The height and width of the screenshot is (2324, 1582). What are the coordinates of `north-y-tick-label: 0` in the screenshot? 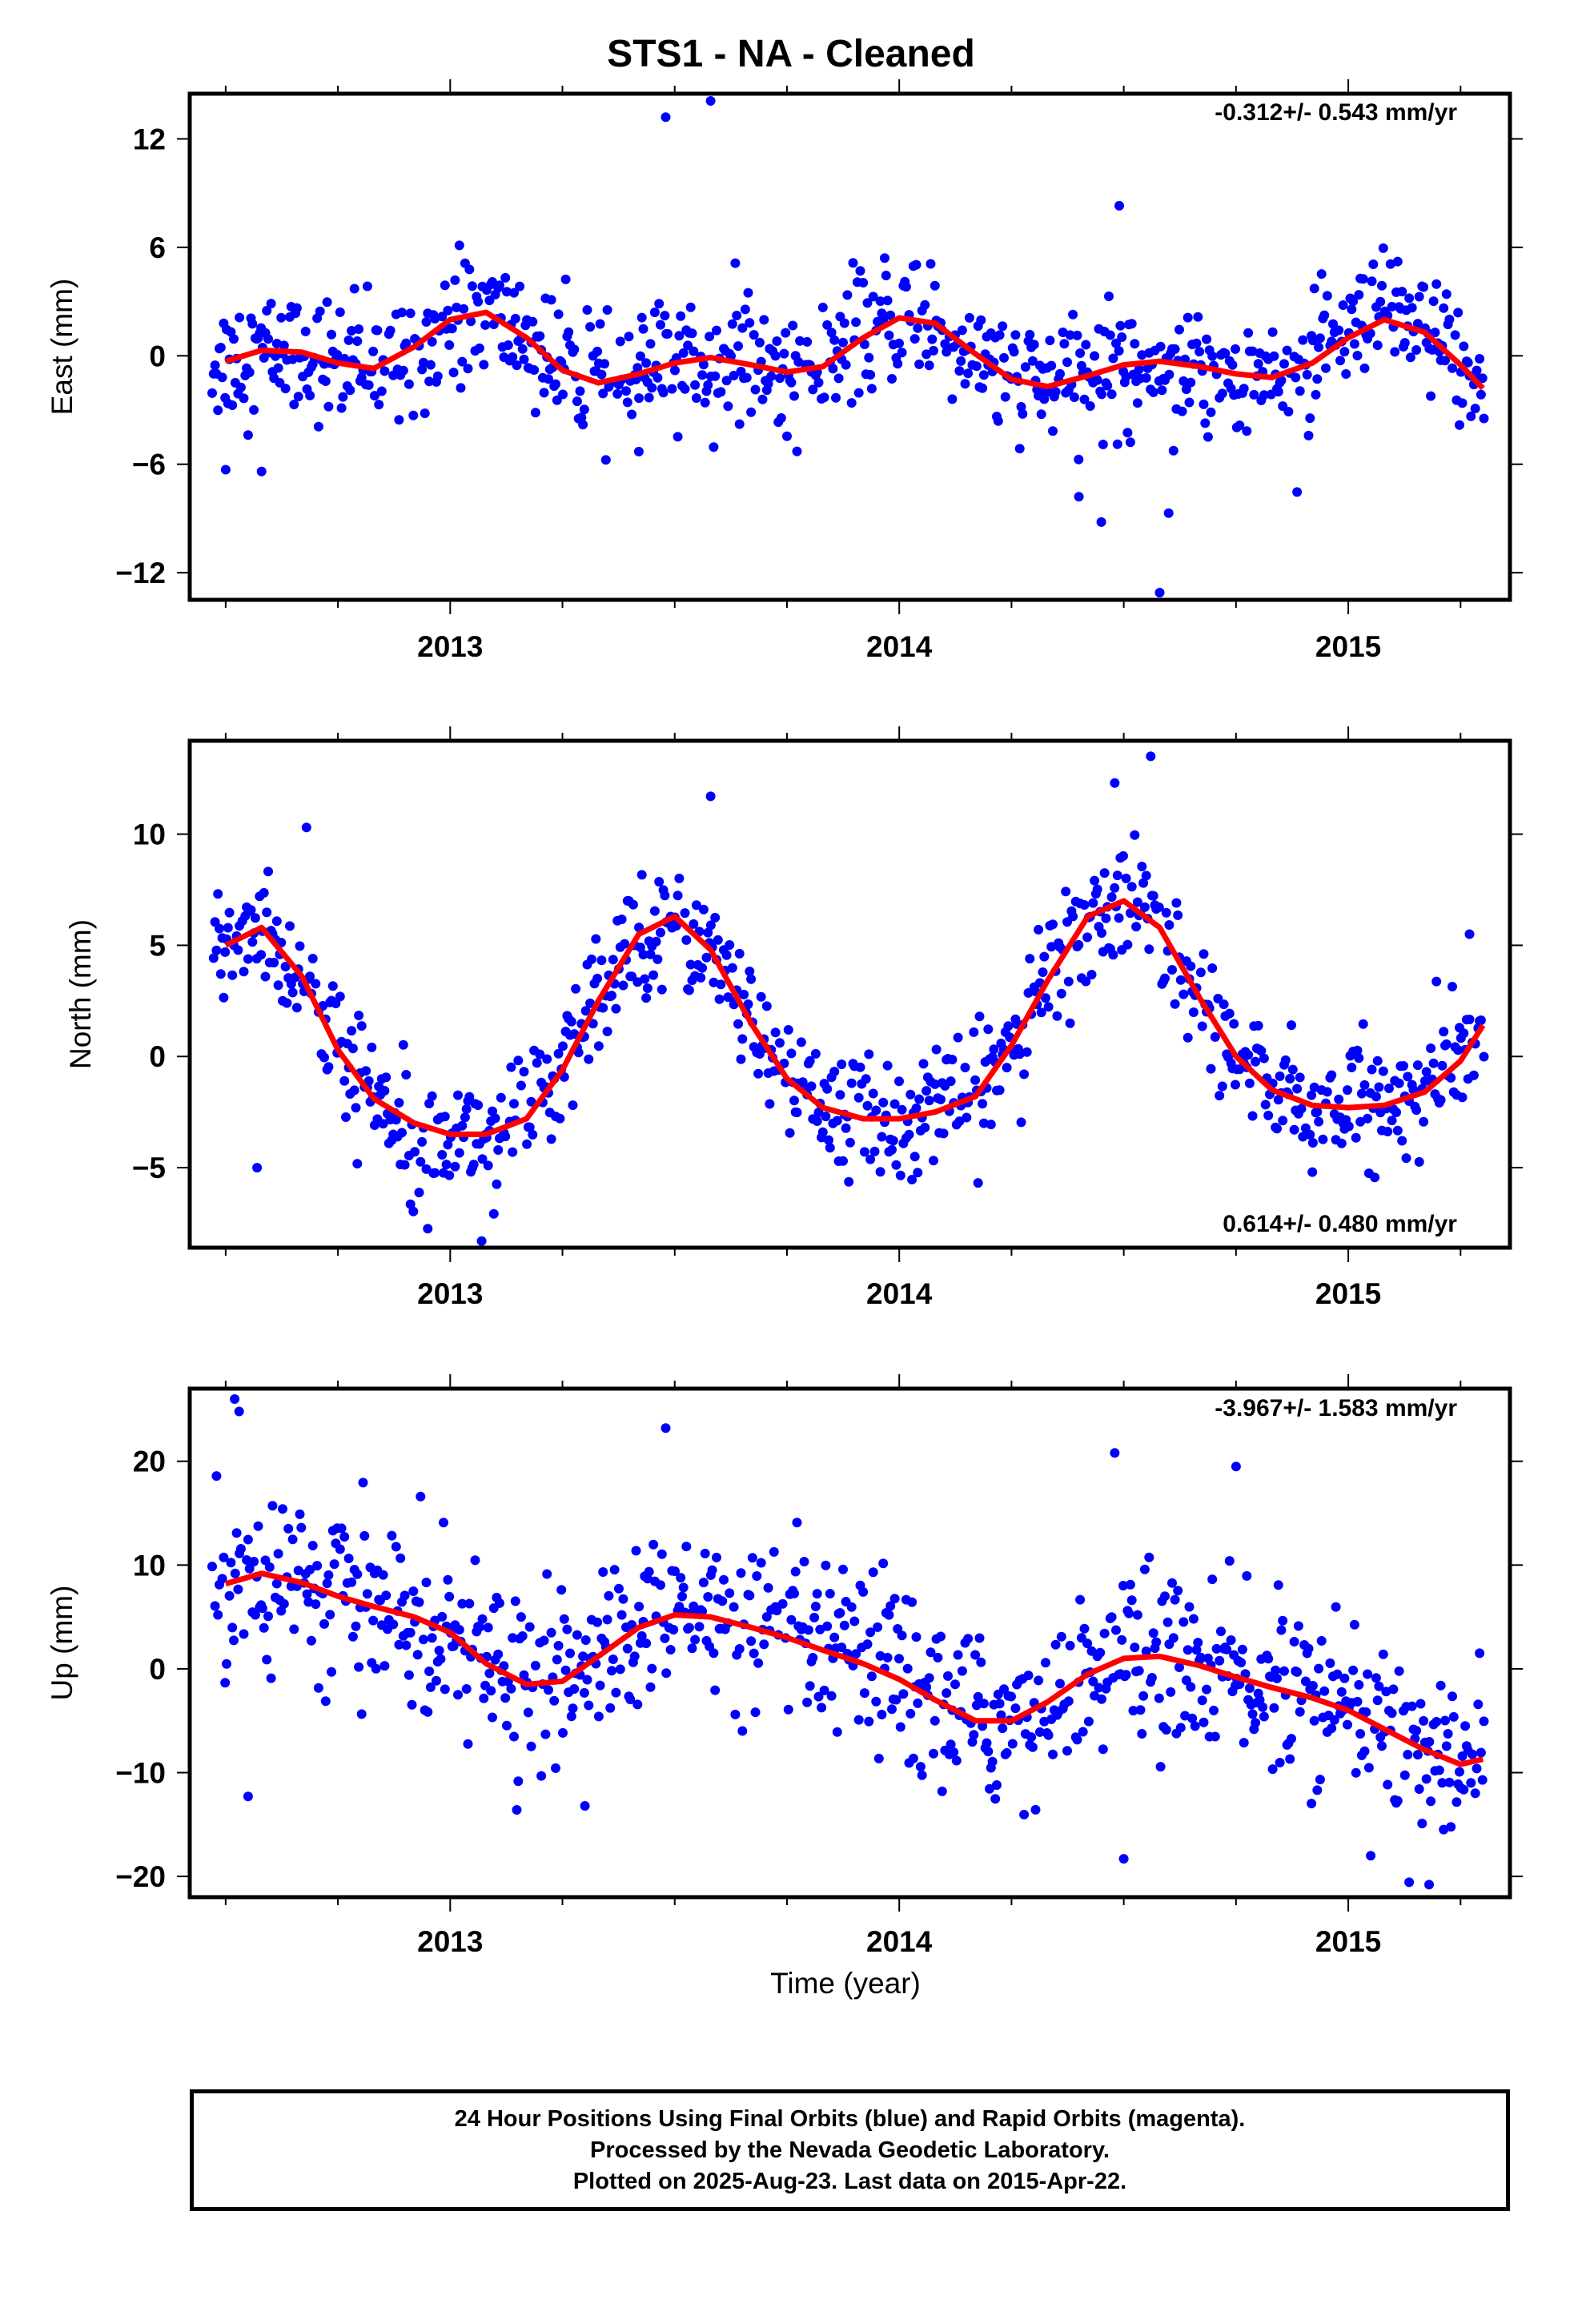 It's located at (157, 1056).